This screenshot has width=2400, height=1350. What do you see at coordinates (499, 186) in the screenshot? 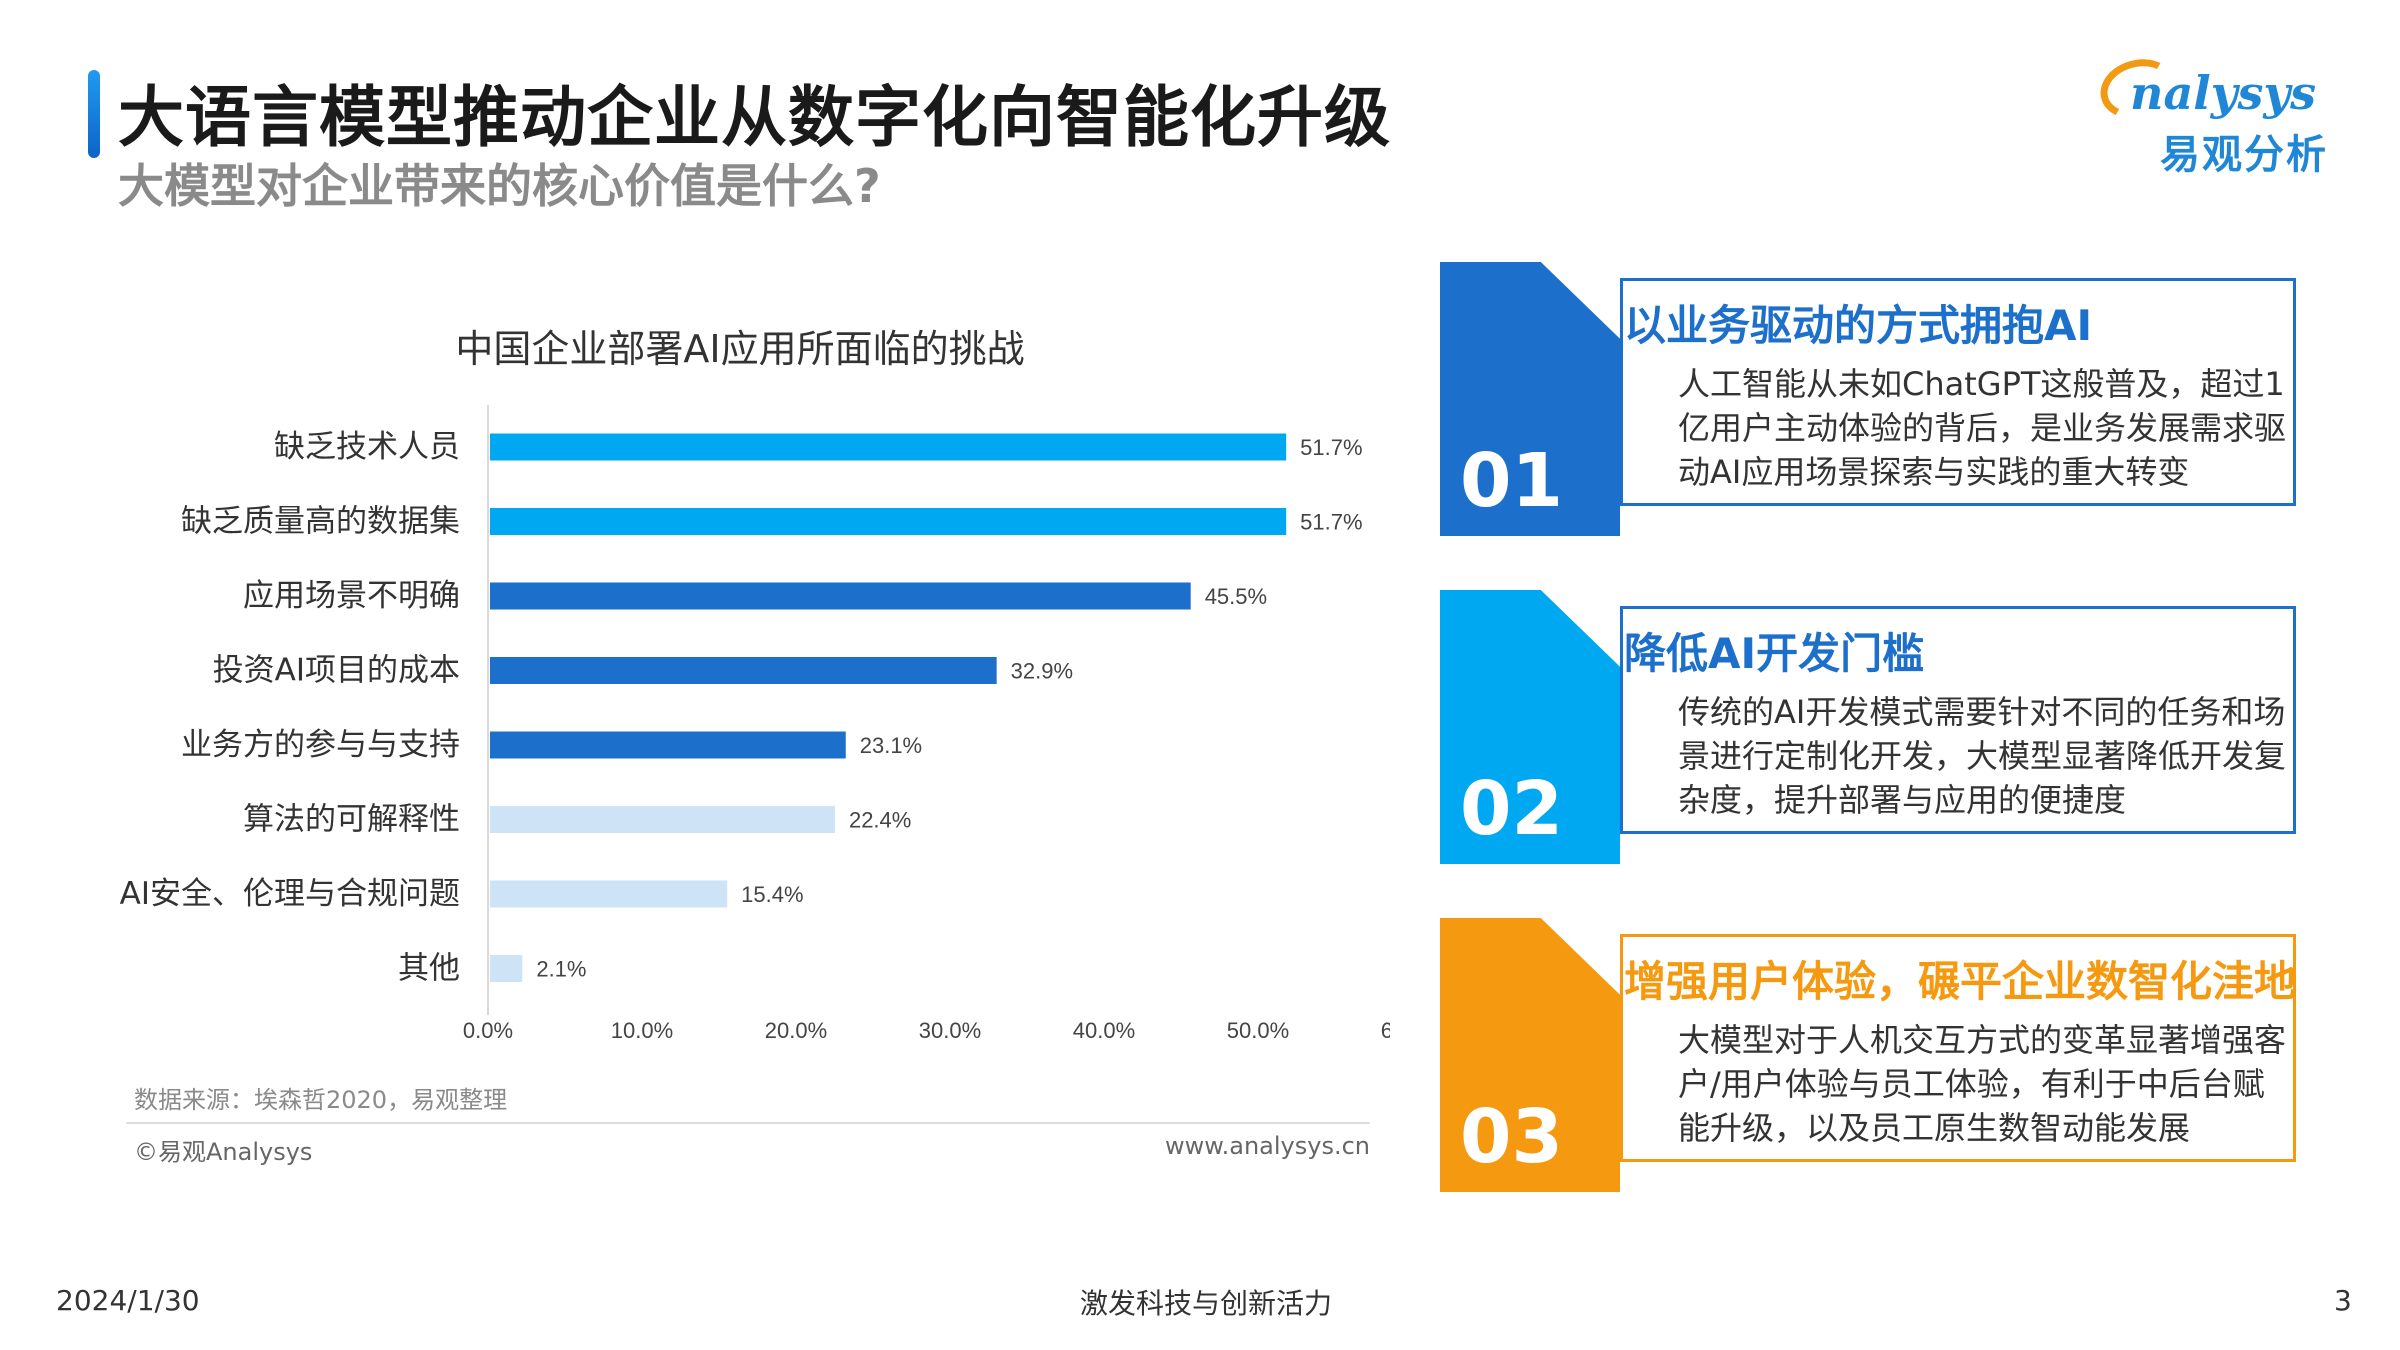
I see `page-subtitle: 大模型对企业带来的核心价值是什么?` at bounding box center [499, 186].